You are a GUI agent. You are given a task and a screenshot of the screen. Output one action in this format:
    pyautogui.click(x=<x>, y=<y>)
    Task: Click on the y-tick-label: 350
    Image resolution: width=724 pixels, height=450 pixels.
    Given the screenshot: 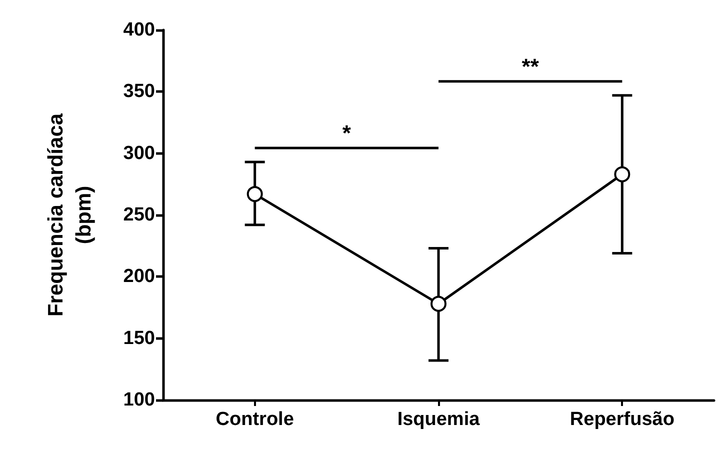 What is the action you would take?
    pyautogui.click(x=139, y=91)
    